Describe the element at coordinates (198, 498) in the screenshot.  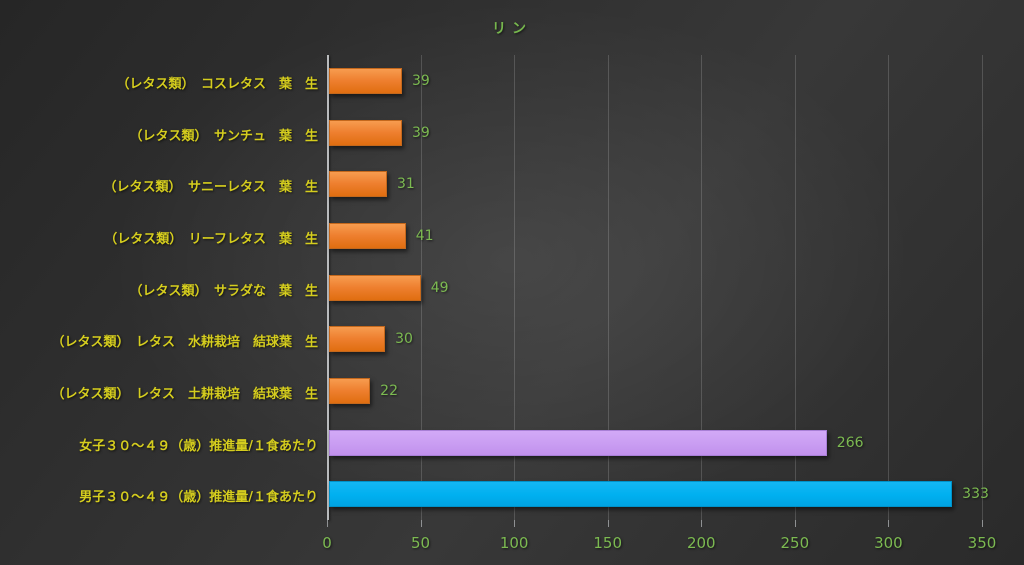
I see `category-label: 男子３０～４９（歳）推進量/１食あたり` at that location.